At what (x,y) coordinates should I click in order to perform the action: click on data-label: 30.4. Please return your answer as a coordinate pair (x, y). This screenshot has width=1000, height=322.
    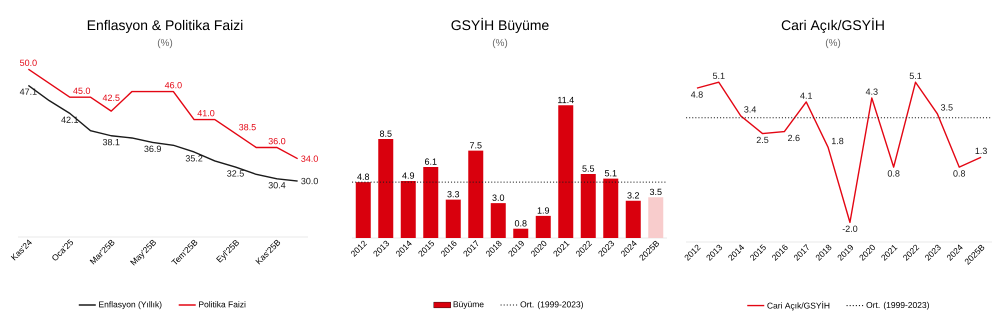
    Looking at the image, I should click on (277, 185).